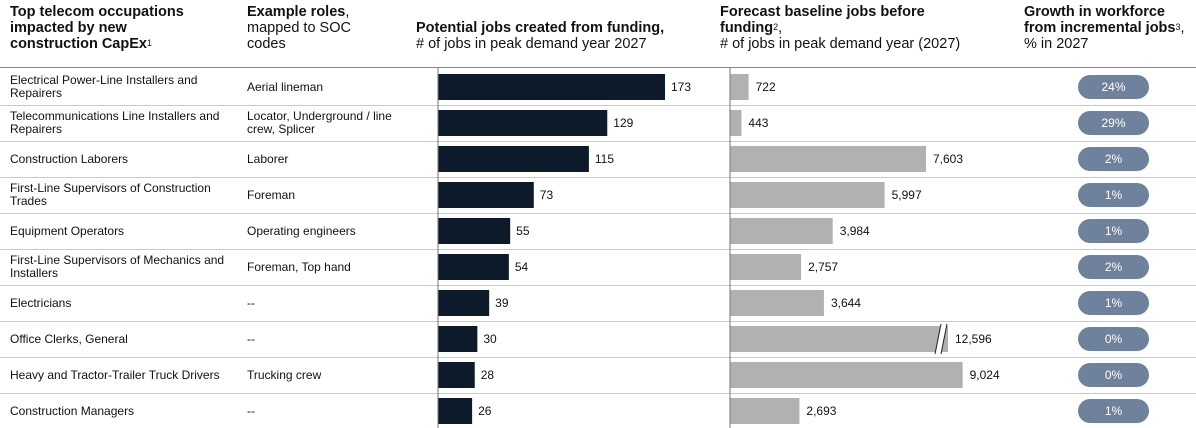 The width and height of the screenshot is (1196, 428). I want to click on funding-value-label: 173, so click(681, 87).